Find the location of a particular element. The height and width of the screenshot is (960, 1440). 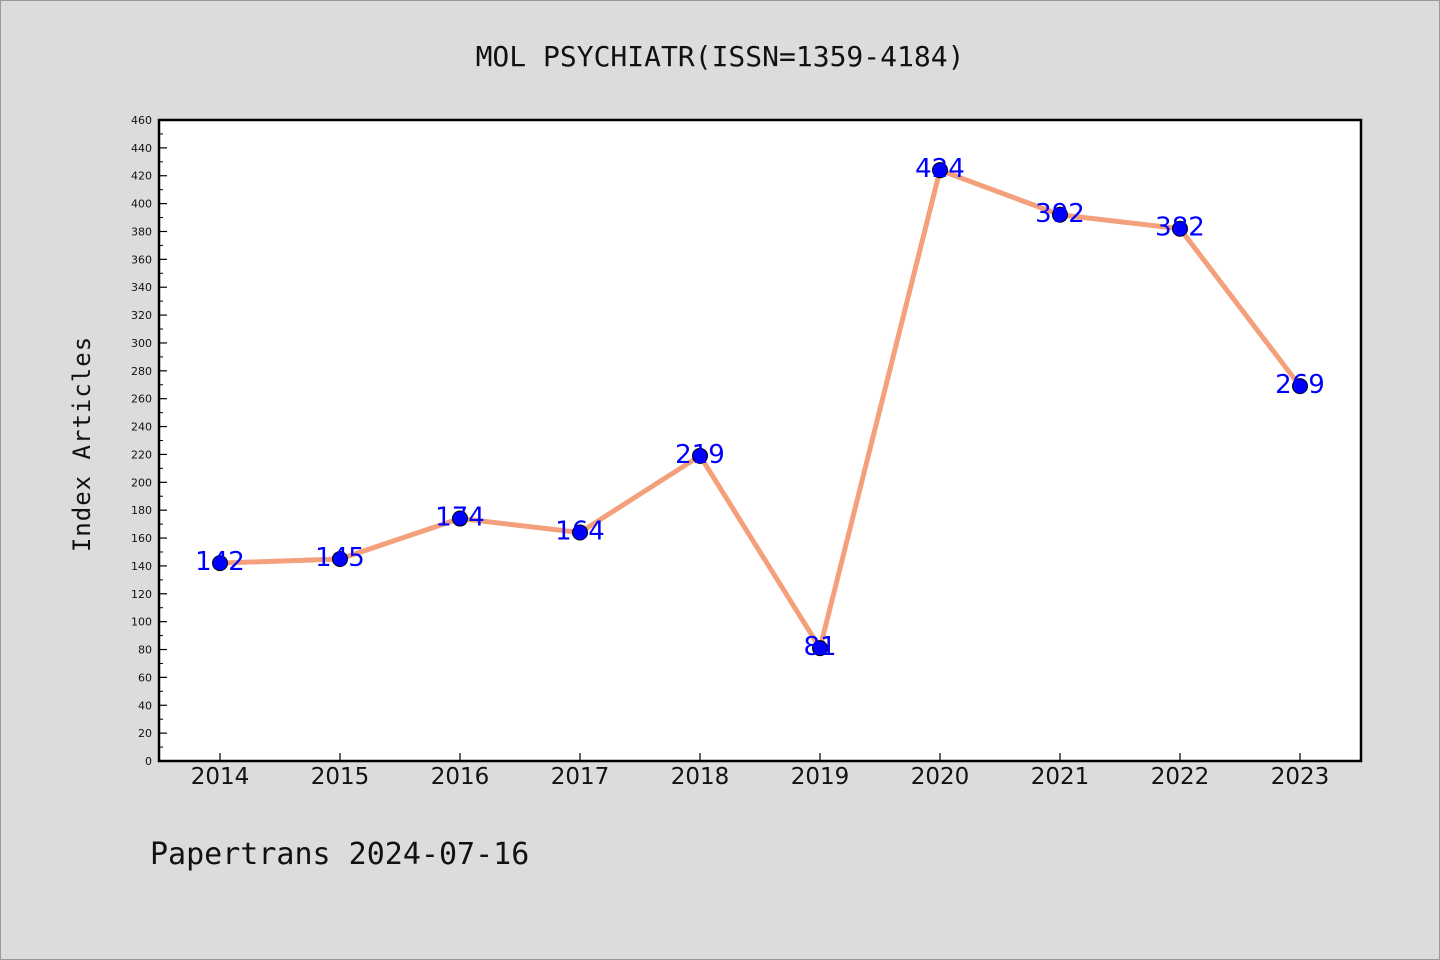

y-tick-label: 240 is located at coordinates (141, 427).